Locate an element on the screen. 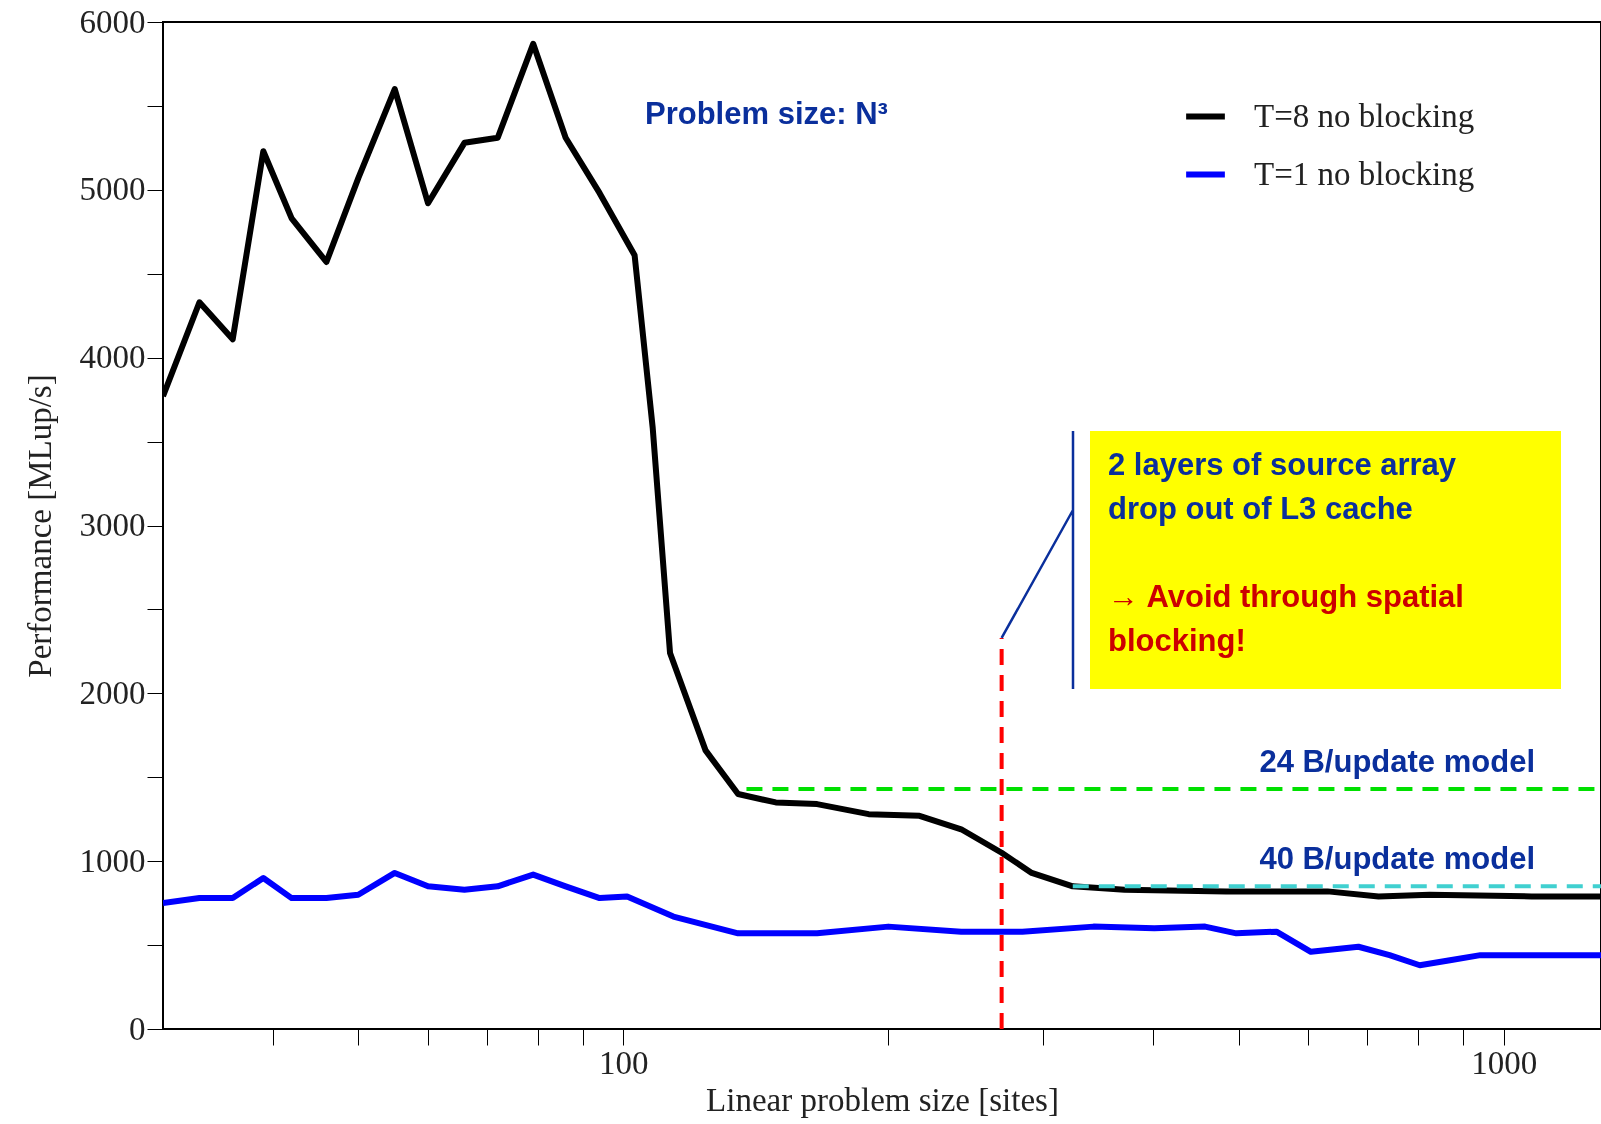  y-tick-label: 0 is located at coordinates (137, 1028).